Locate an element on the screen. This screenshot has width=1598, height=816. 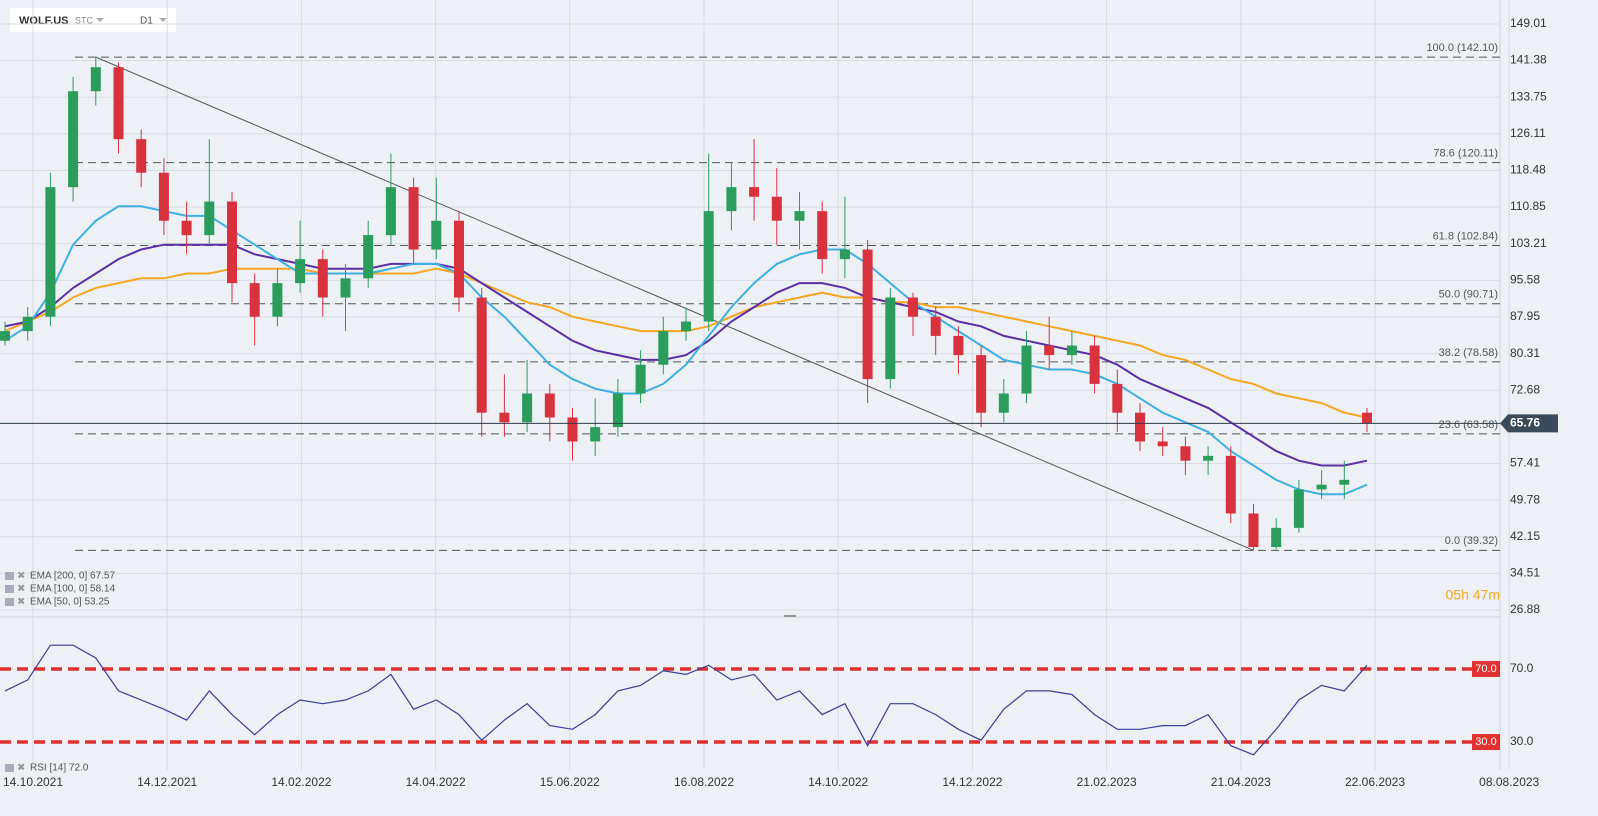
symbol-box is located at coordinates (93, 20).